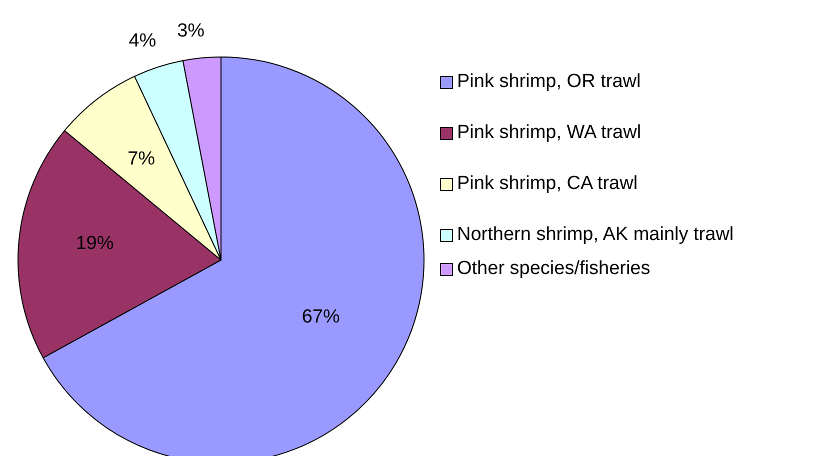 The width and height of the screenshot is (817, 456). What do you see at coordinates (142, 159) in the screenshot?
I see `data-label: 7%` at bounding box center [142, 159].